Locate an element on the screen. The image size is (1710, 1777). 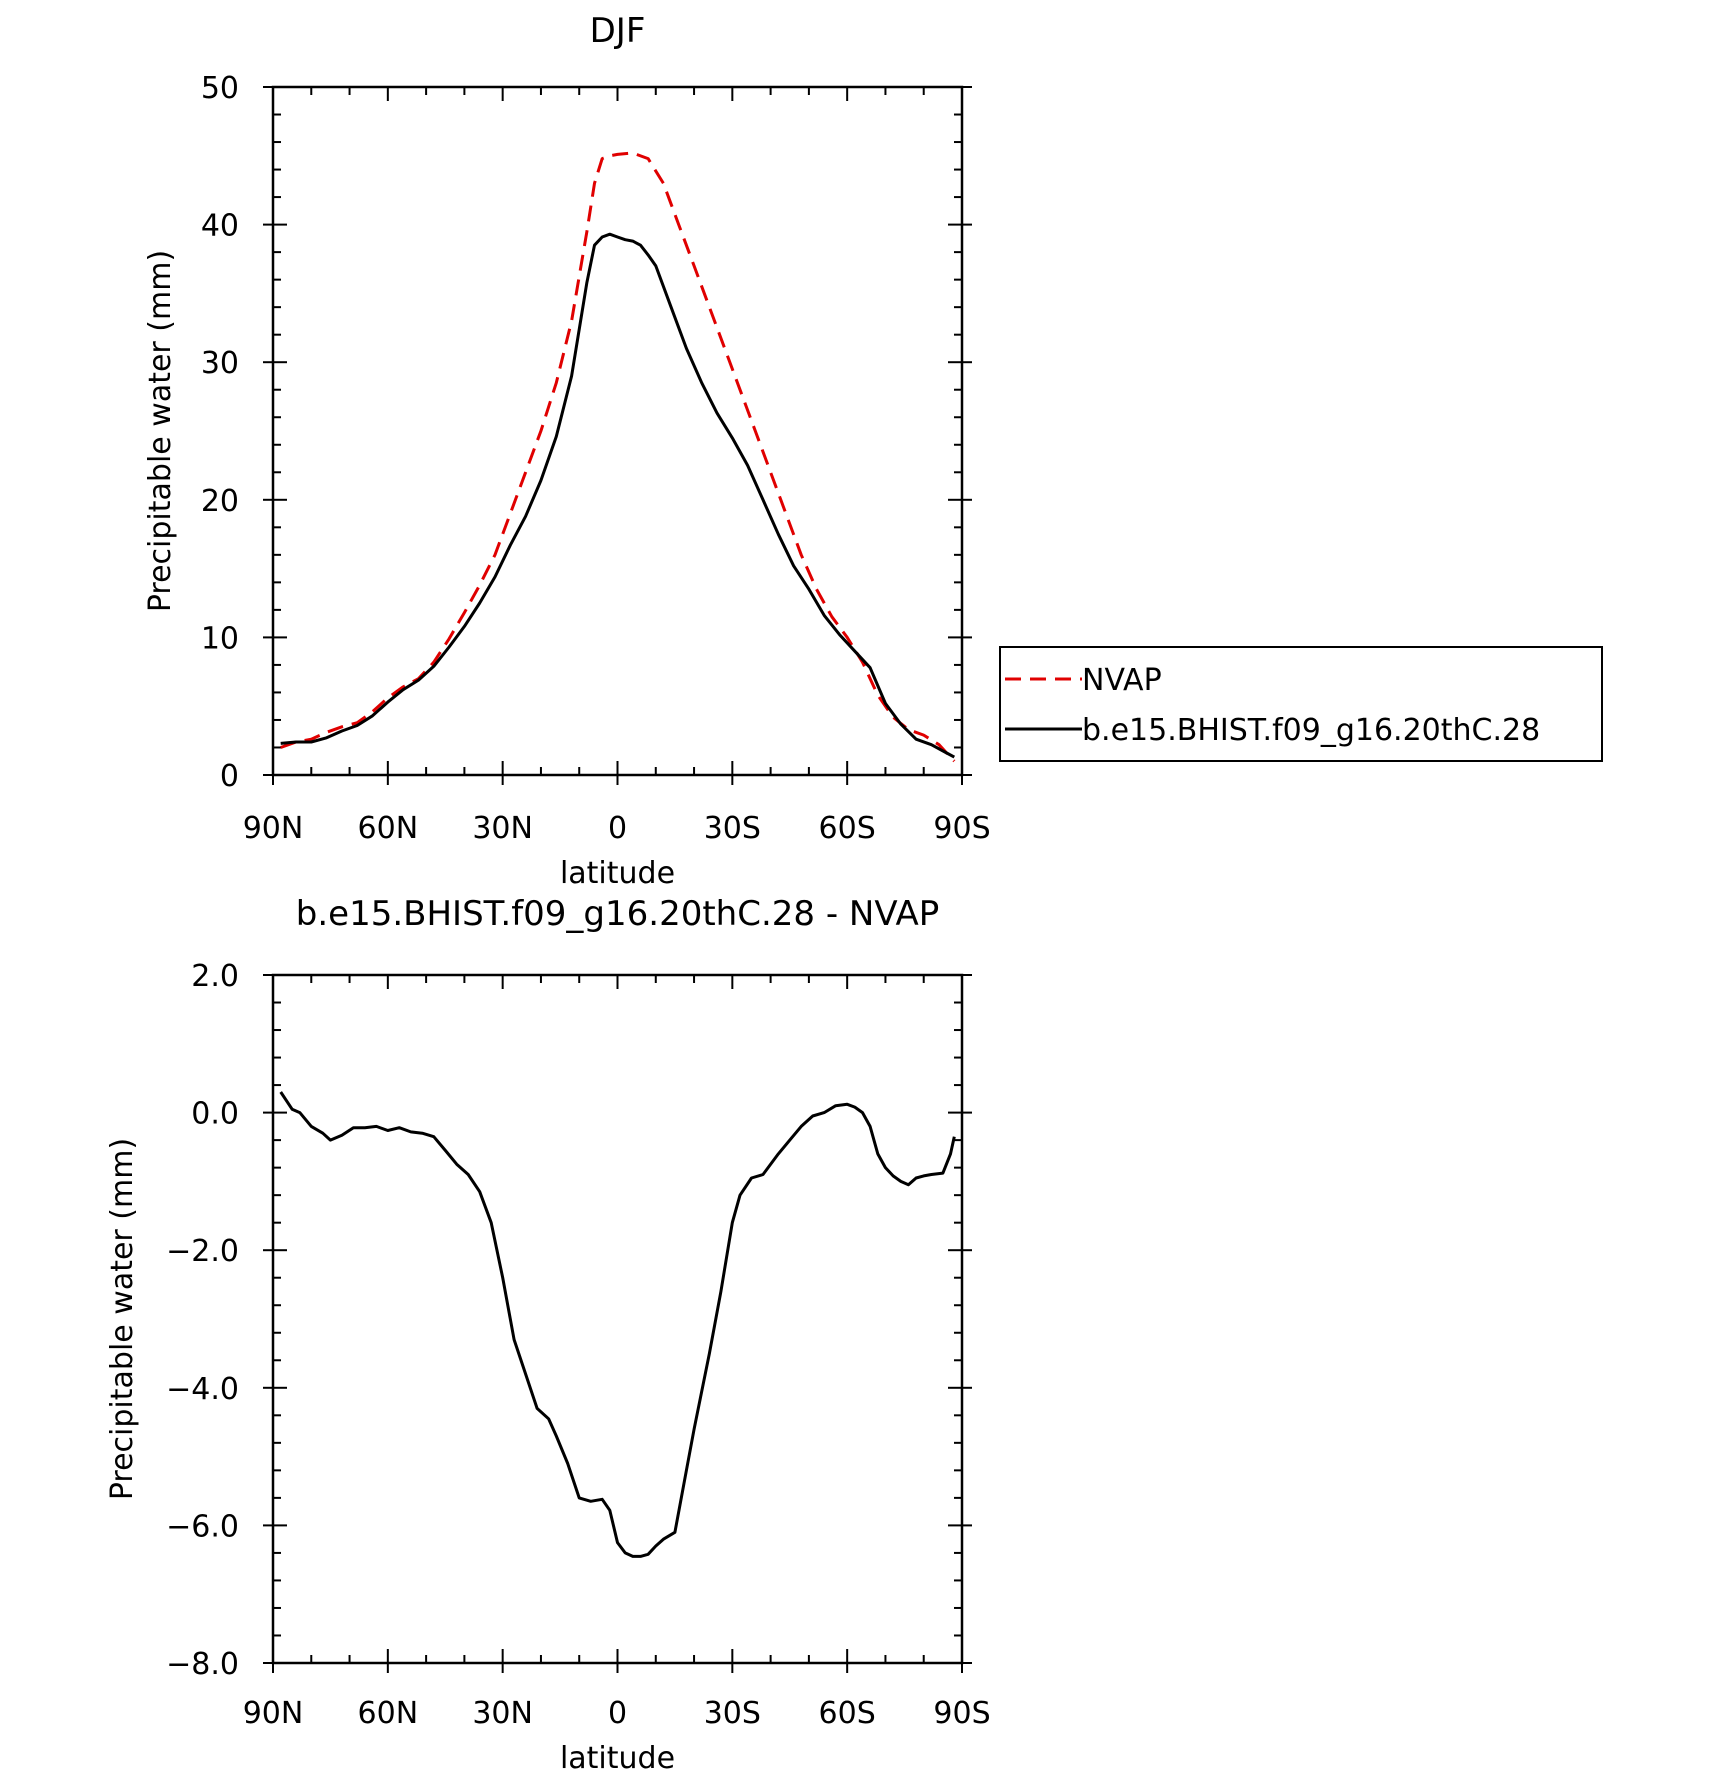
x-tick-label: 30S is located at coordinates (732, 1713).